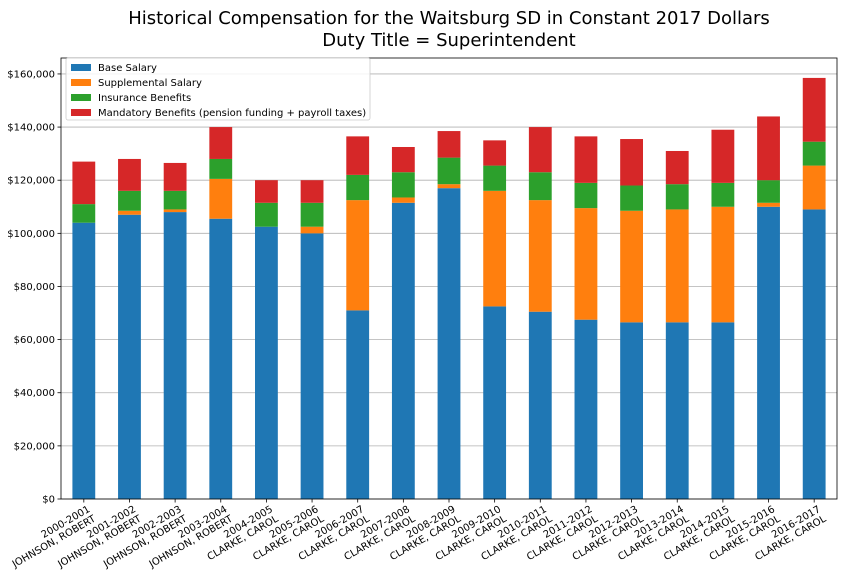 The image size is (864, 576). Describe the element at coordinates (448, 40) in the screenshot. I see `chart-subtitle: Duty Title = Superintendent` at that location.